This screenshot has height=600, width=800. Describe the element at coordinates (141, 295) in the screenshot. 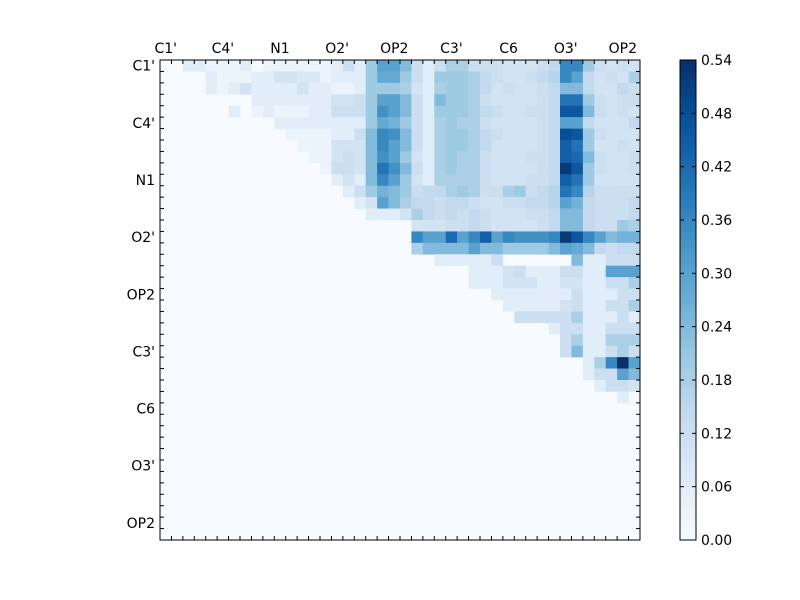

I see `y-tick-label: OP2` at that location.